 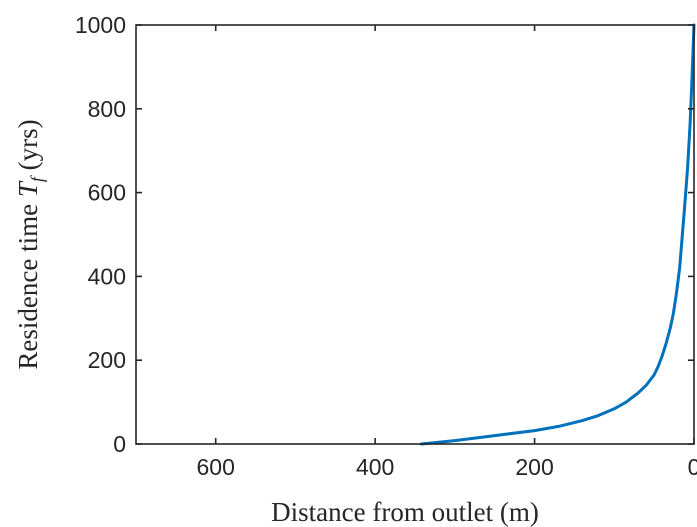 I want to click on y-tick-label: 800, so click(x=107, y=109).